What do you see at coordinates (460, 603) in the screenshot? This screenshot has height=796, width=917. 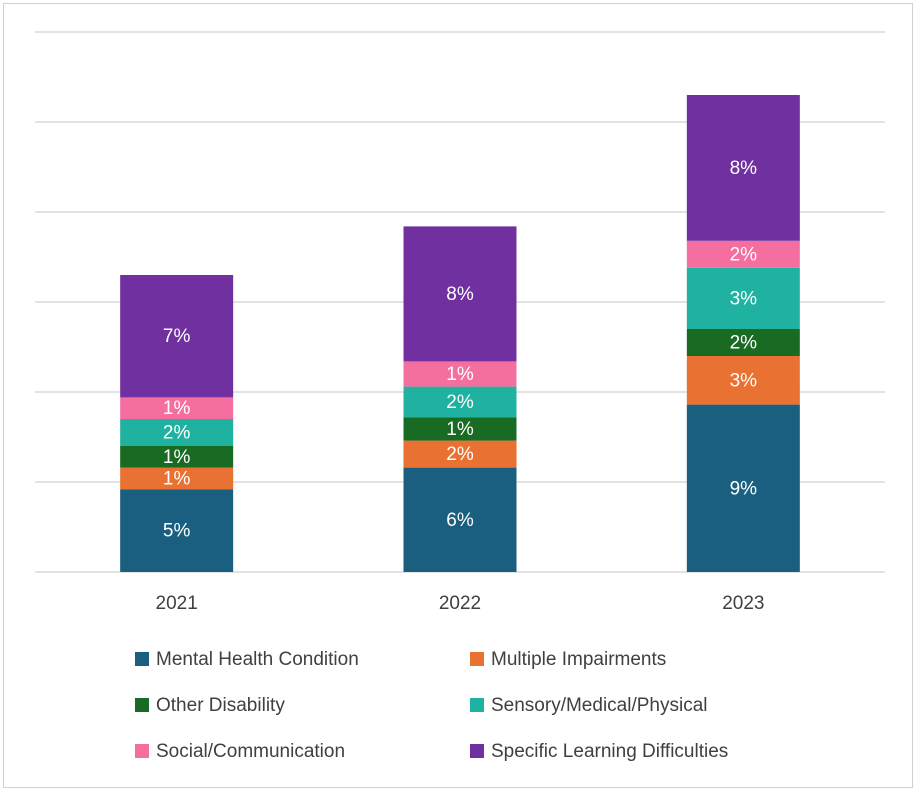 I see `x-tick-label: 2022` at bounding box center [460, 603].